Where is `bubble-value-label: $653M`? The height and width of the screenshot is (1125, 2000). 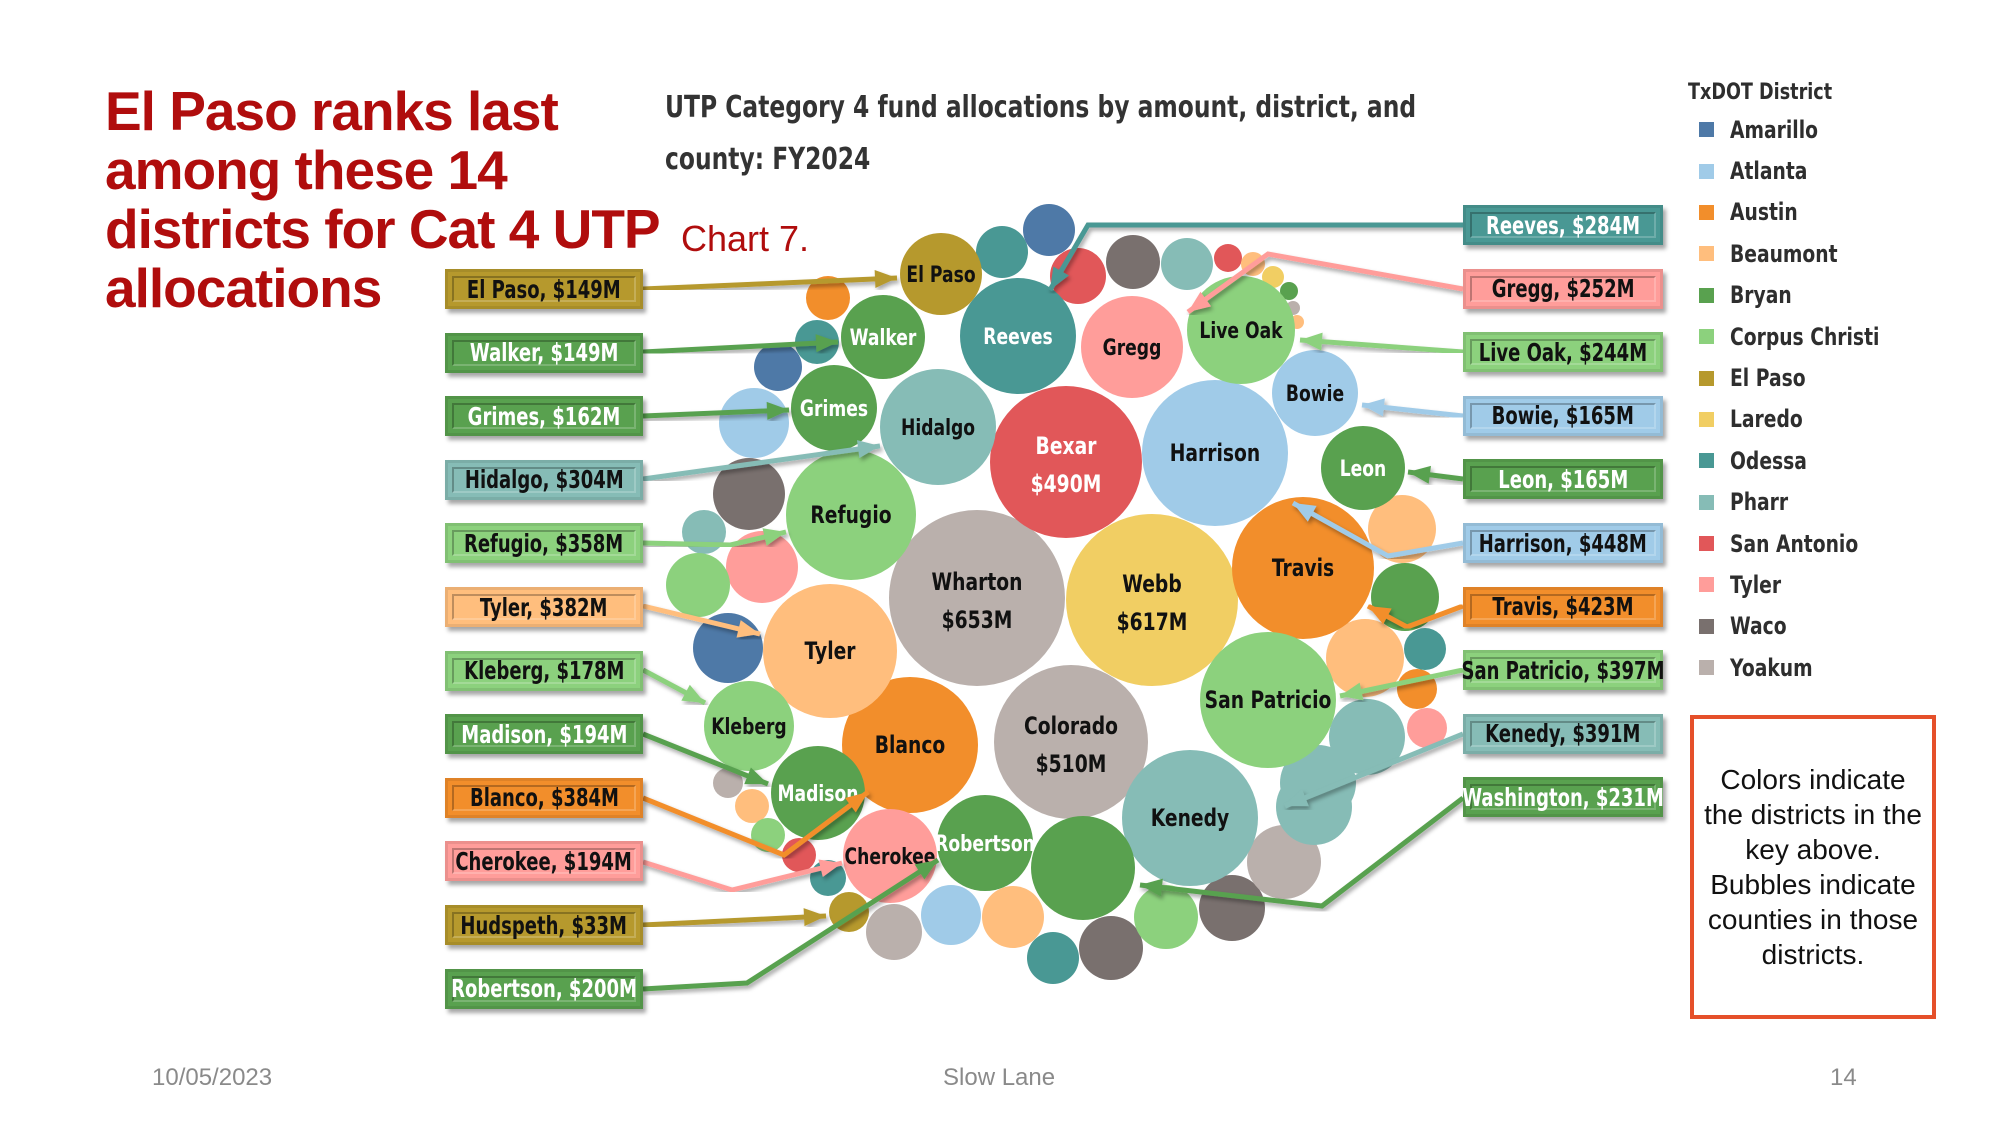
bubble-value-label: $653M is located at coordinates (977, 621).